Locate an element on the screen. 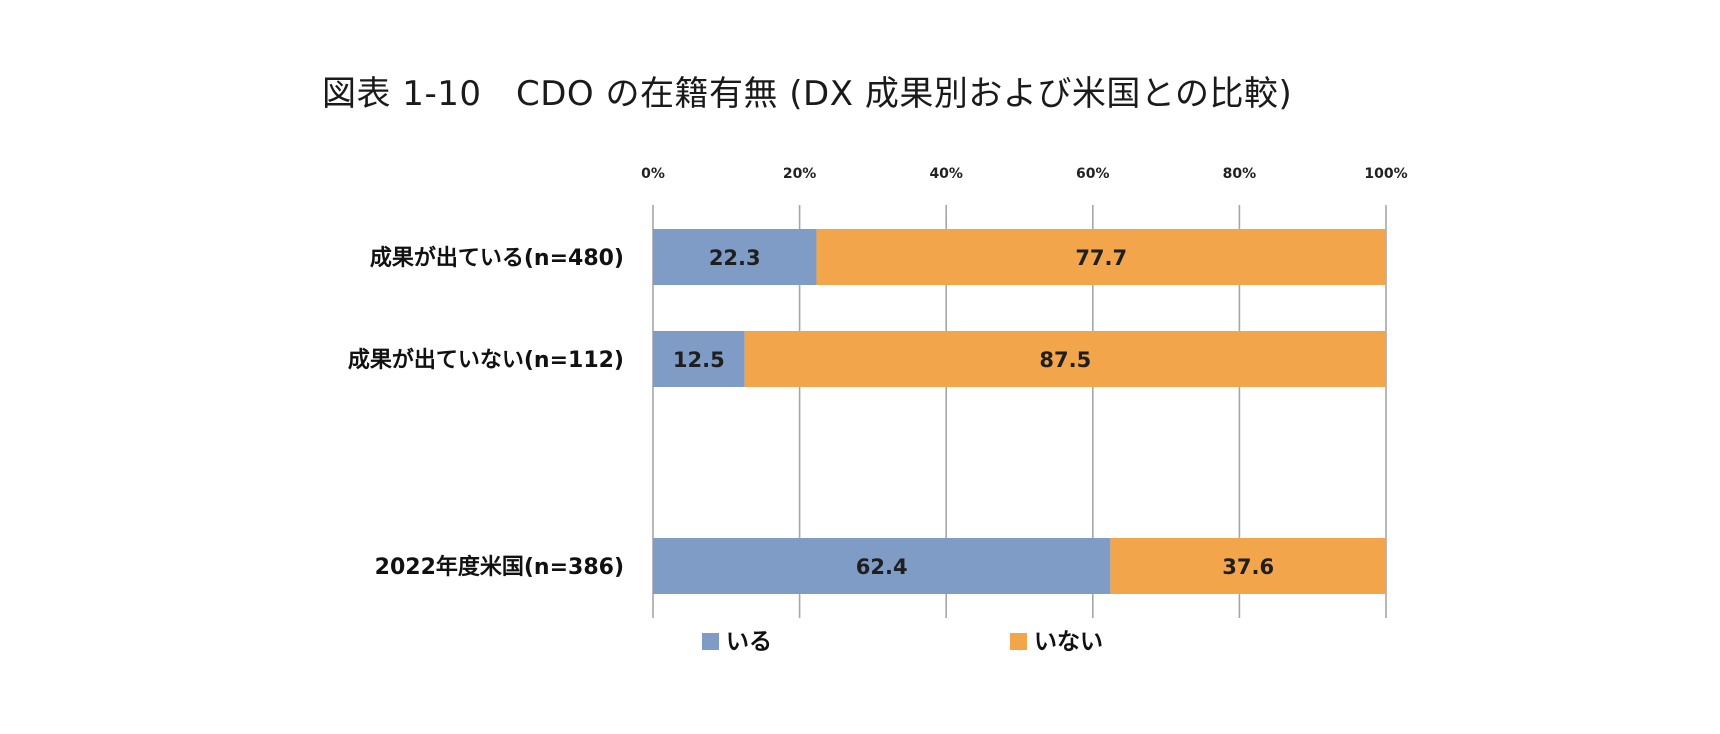  data-label: 37.6 is located at coordinates (1248, 567).